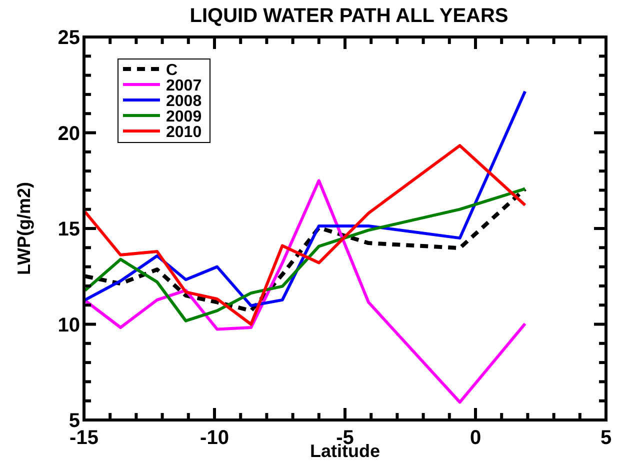  What do you see at coordinates (69, 325) in the screenshot?
I see `y-tick-label: 10` at bounding box center [69, 325].